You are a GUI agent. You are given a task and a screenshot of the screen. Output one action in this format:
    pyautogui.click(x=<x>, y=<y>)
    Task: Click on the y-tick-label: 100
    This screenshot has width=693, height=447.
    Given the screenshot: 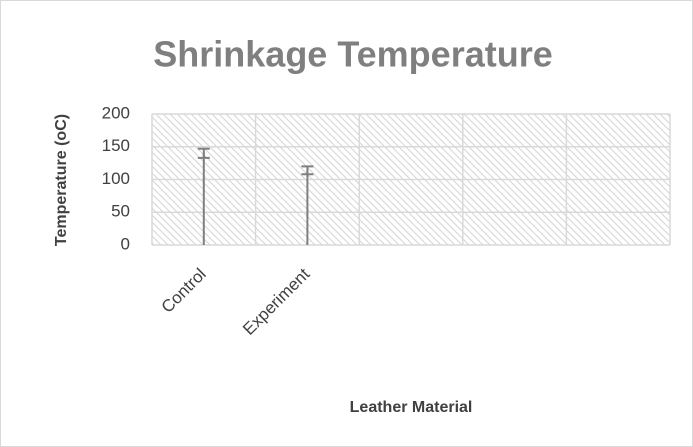 What is the action you would take?
    pyautogui.click(x=116, y=178)
    